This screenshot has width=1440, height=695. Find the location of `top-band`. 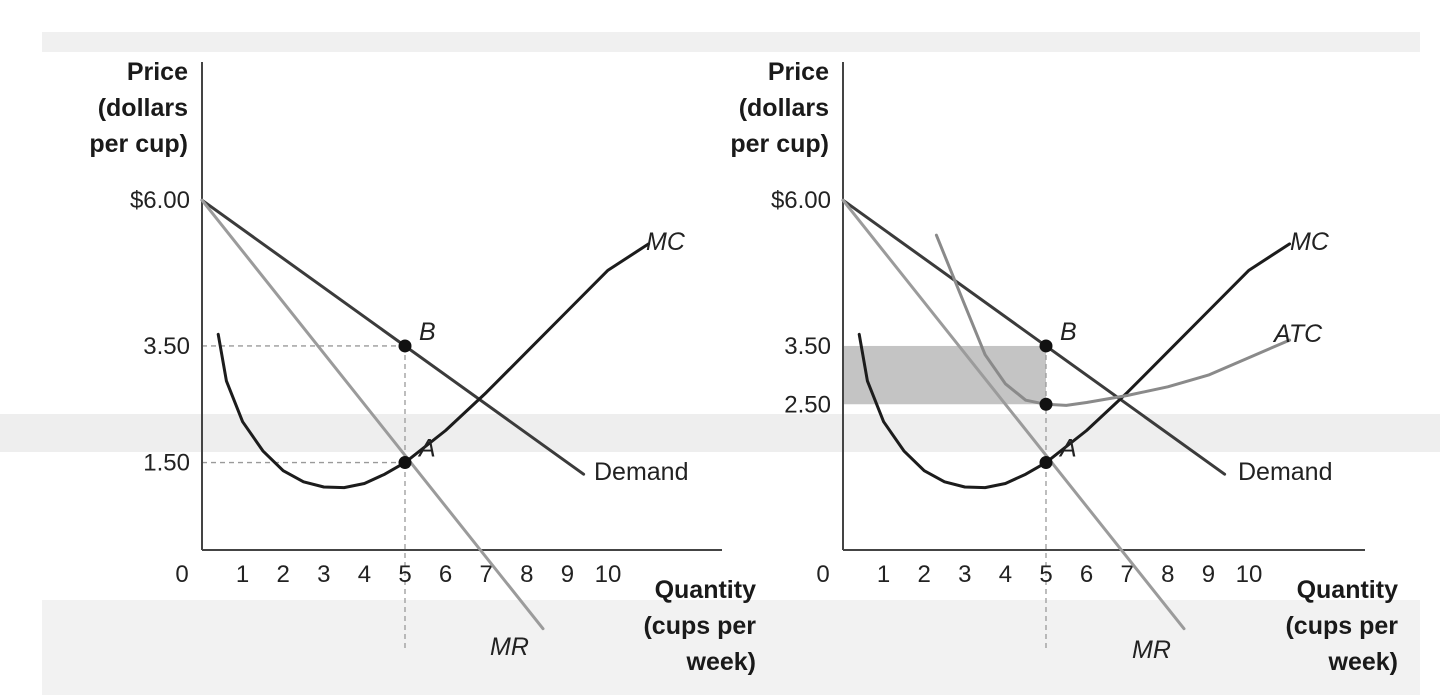

top-band is located at coordinates (731, 42).